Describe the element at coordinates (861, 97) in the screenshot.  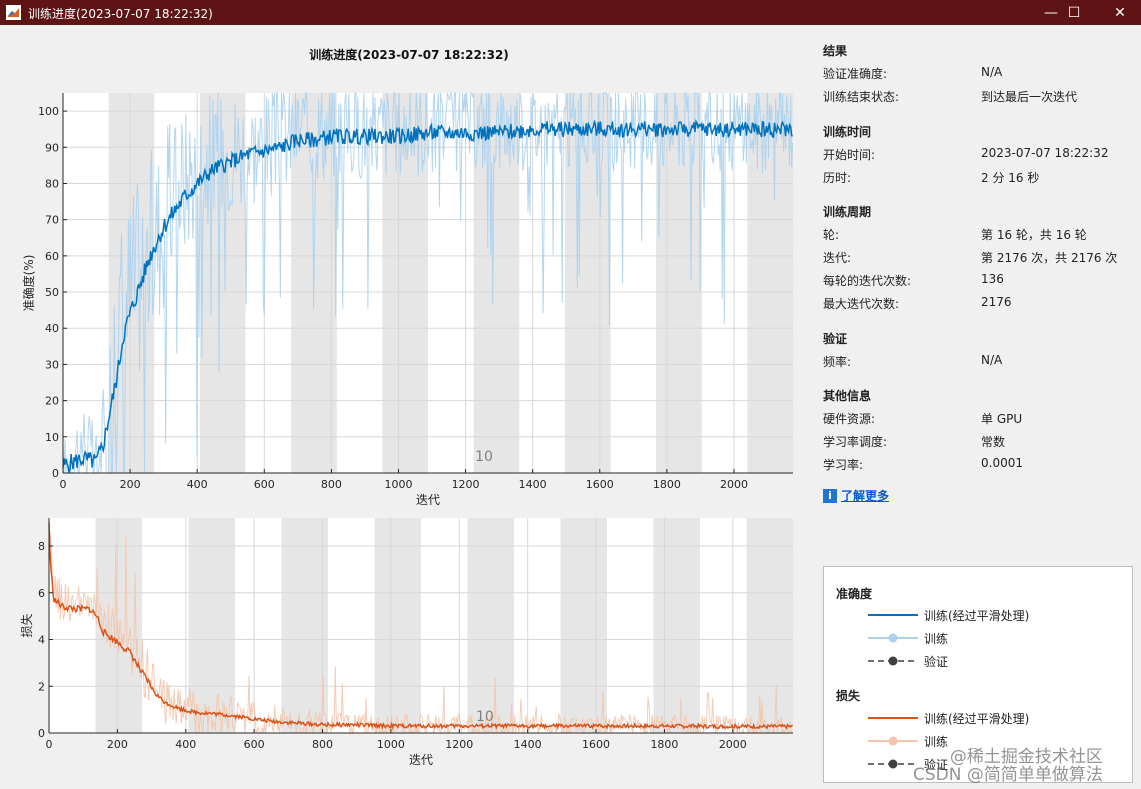
I see `label-end-state: 训练结束状态:` at that location.